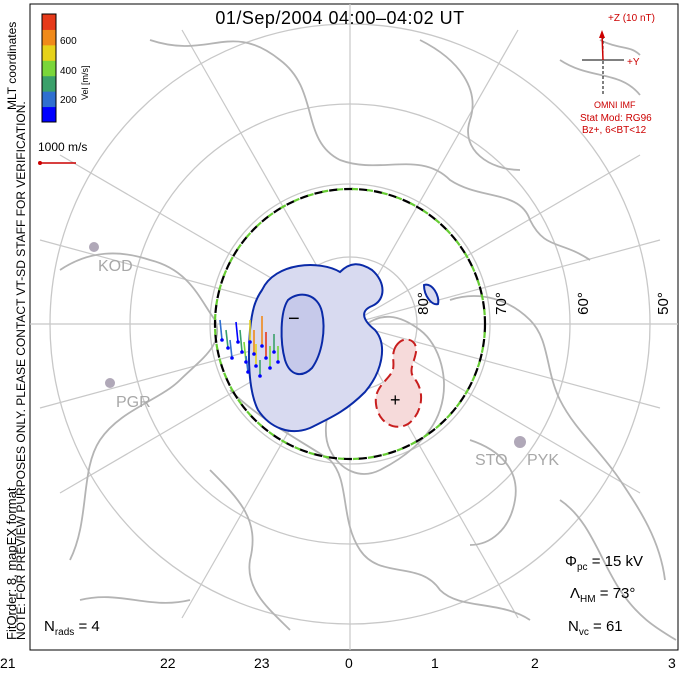  Describe the element at coordinates (85, 82) in the screenshot. I see `colorbar-title: Vel [m/s]` at that location.